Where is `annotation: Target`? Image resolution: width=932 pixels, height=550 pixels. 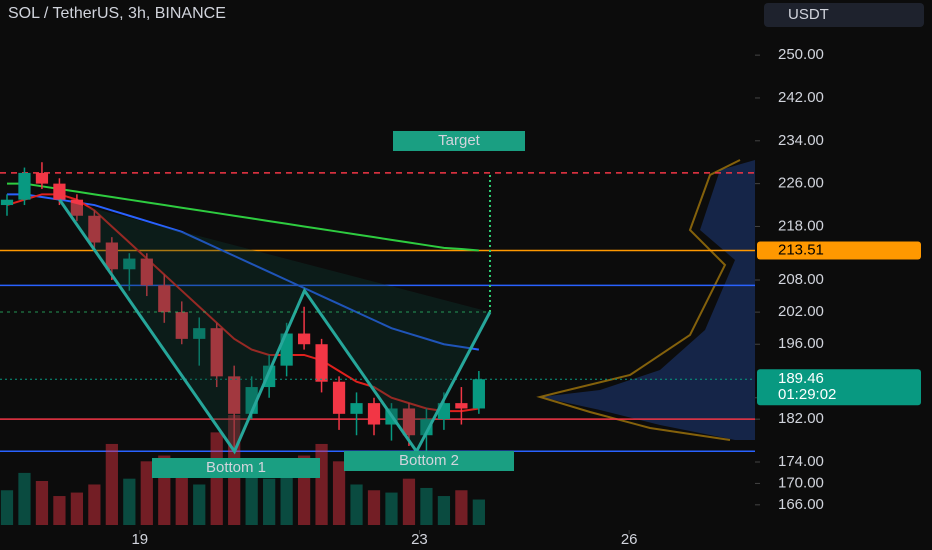
annotation: Target is located at coordinates (459, 140).